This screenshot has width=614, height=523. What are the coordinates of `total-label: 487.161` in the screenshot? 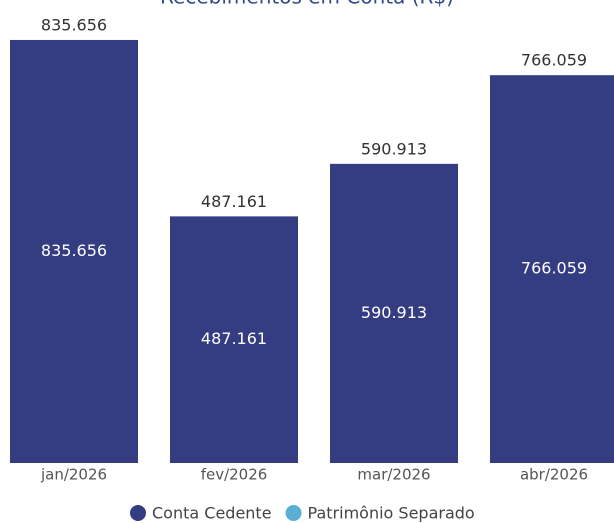 It's located at (234, 201).